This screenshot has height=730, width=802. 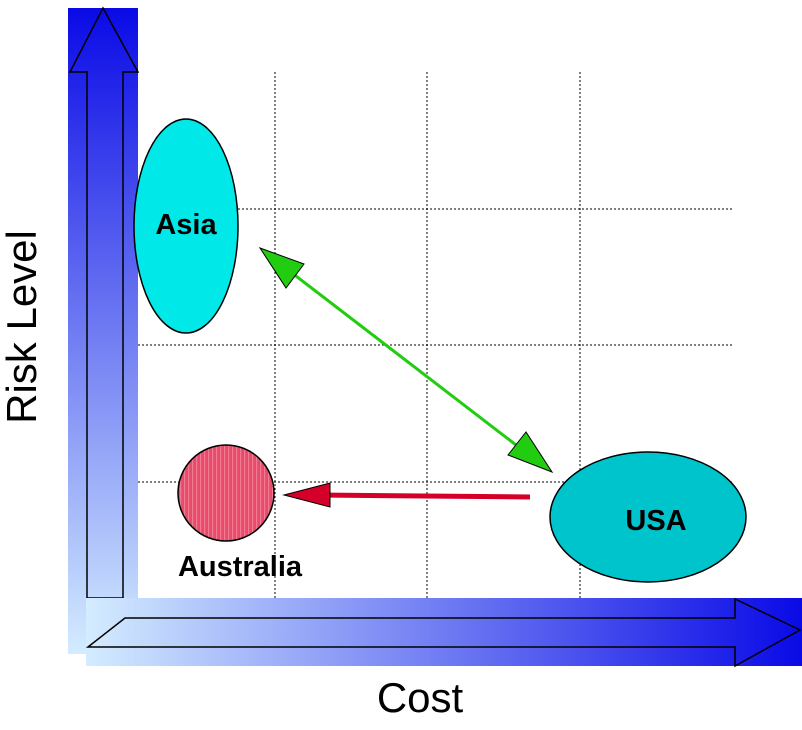 I want to click on asia-region, so click(x=186, y=226).